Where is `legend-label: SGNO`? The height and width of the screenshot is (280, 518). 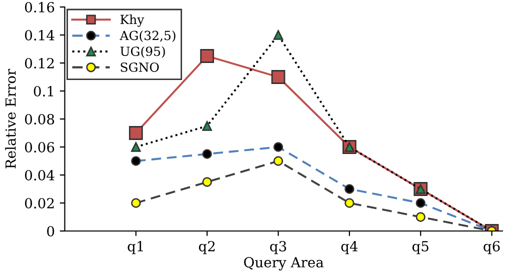
legend-label: SGNO is located at coordinates (139, 67).